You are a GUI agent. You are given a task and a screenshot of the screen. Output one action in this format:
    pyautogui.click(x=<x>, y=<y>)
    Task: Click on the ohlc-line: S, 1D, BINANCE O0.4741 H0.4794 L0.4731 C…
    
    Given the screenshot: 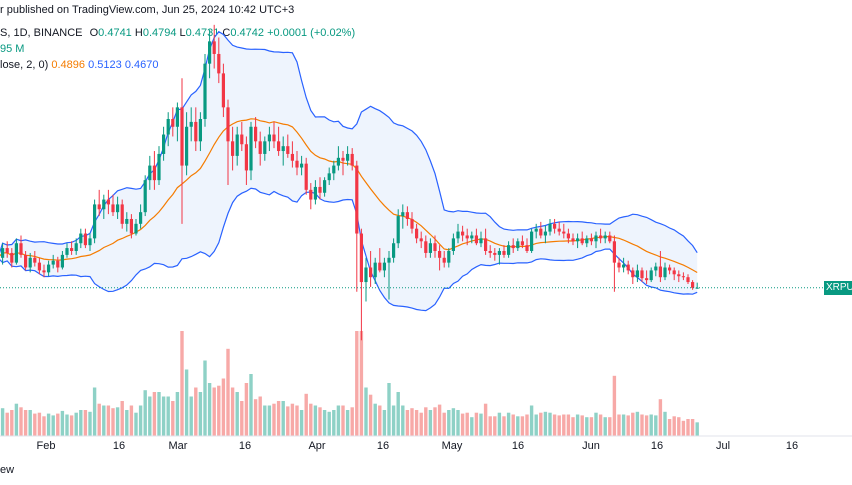 What is the action you would take?
    pyautogui.click(x=177, y=33)
    